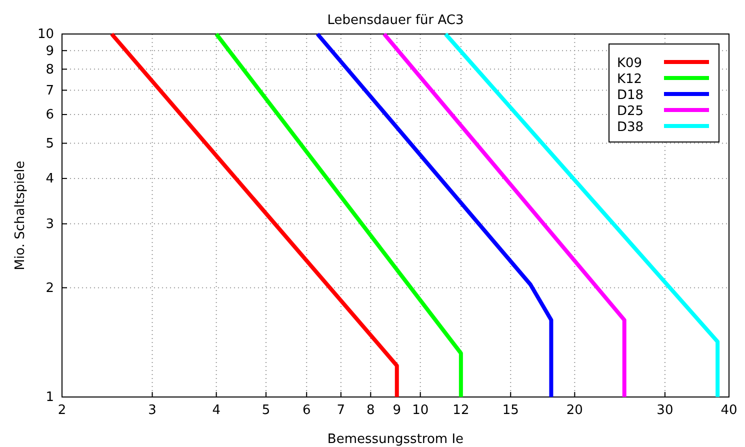 The height and width of the screenshot is (447, 745). Describe the element at coordinates (629, 63) in the screenshot. I see `legend-label: K09` at that location.